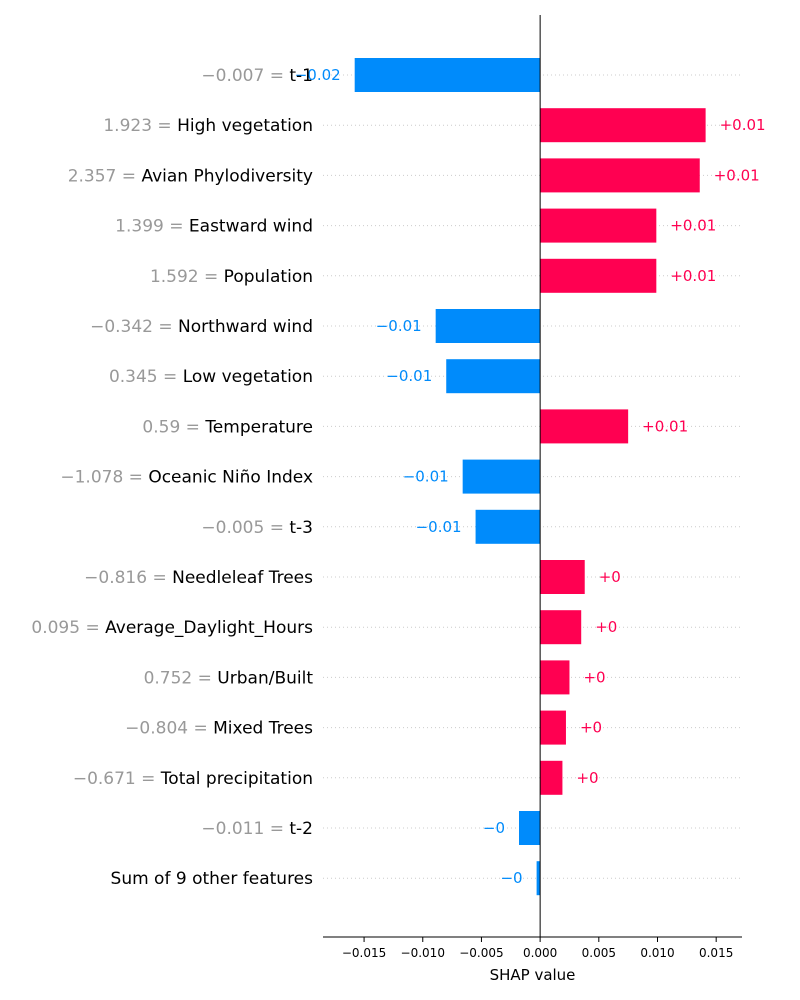  What do you see at coordinates (68, 628) in the screenshot?
I see `feature-value: 0.095 =` at bounding box center [68, 628].